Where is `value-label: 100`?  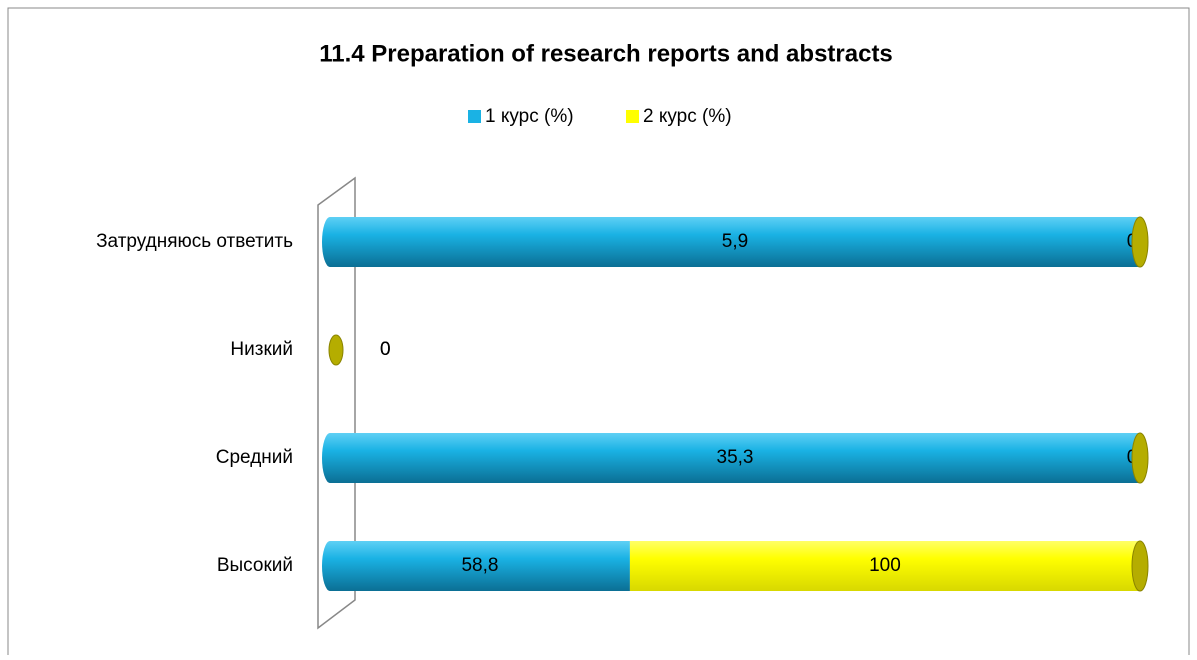 value-label: 100 is located at coordinates (885, 565).